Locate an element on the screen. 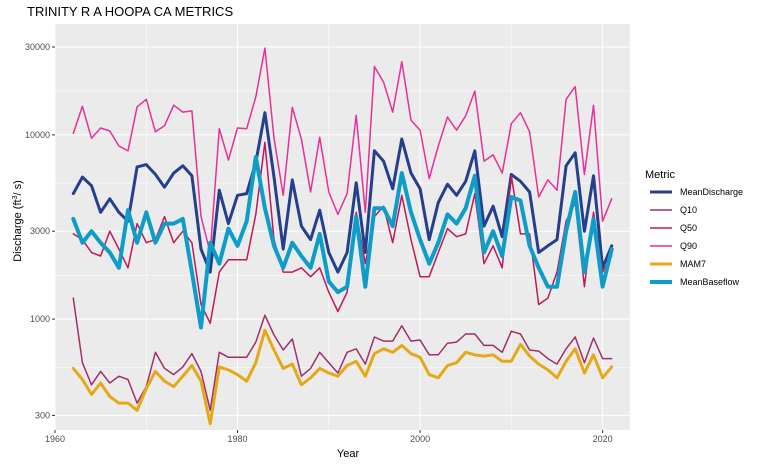  y-tick-labels: 300 1000 3000 10000 30000 is located at coordinates (37, 231).